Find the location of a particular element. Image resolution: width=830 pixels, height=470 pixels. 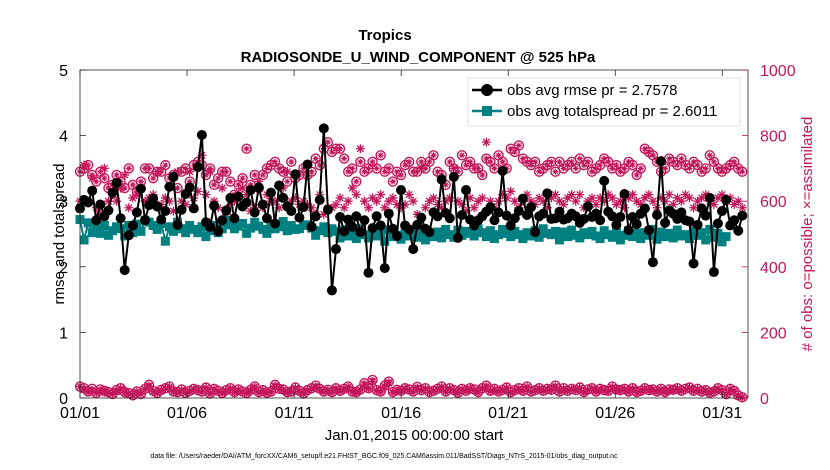

y-right-tick-label: 0 is located at coordinates (764, 399).